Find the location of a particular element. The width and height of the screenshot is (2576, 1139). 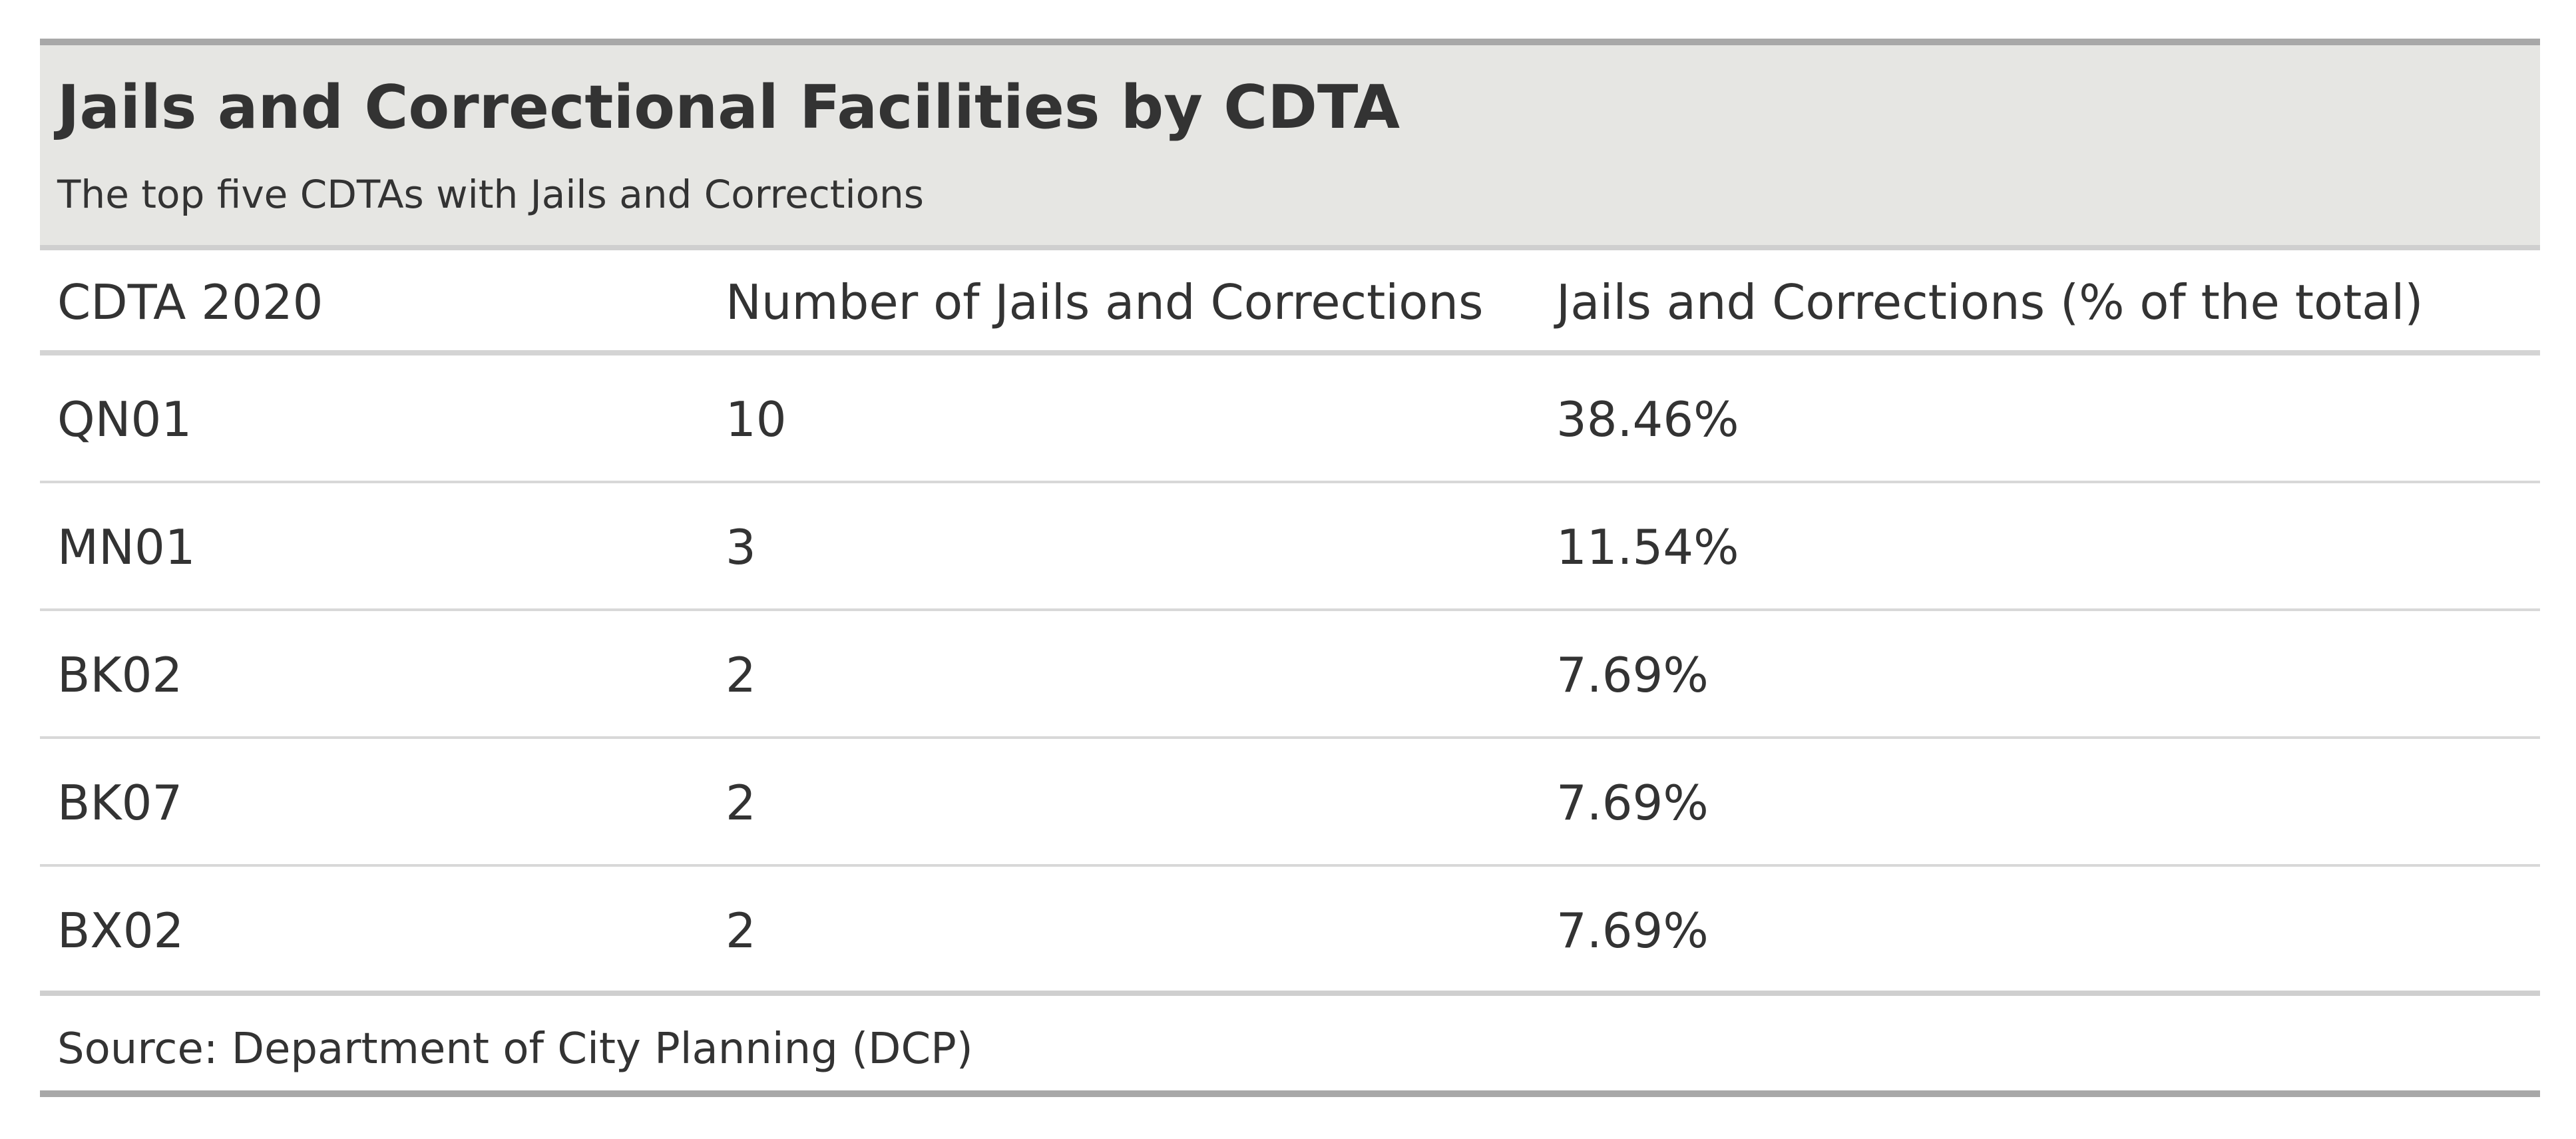

top-rule is located at coordinates (1290, 42).